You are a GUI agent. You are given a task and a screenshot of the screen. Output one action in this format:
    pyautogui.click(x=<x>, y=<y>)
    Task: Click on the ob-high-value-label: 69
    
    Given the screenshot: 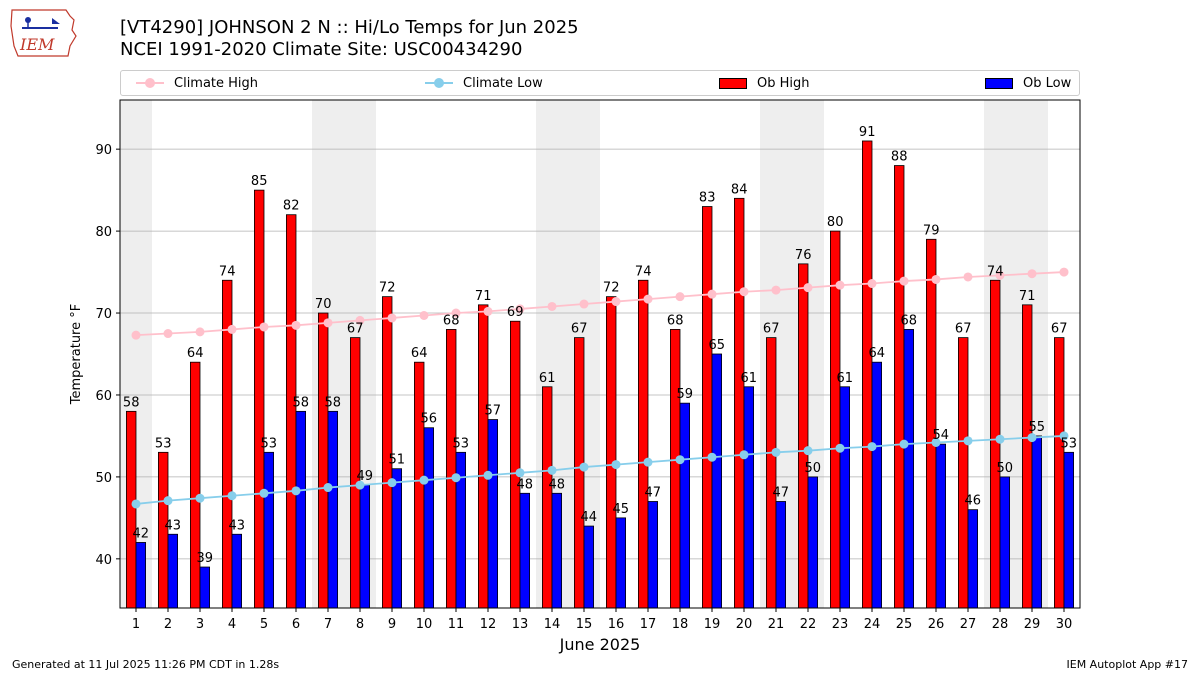 What is the action you would take?
    pyautogui.click(x=515, y=312)
    